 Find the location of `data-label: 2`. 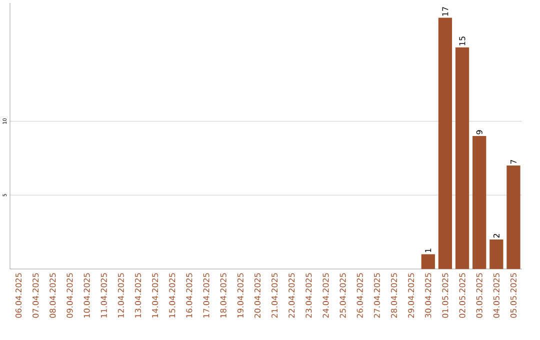

data-label: 2 is located at coordinates (496, 236).